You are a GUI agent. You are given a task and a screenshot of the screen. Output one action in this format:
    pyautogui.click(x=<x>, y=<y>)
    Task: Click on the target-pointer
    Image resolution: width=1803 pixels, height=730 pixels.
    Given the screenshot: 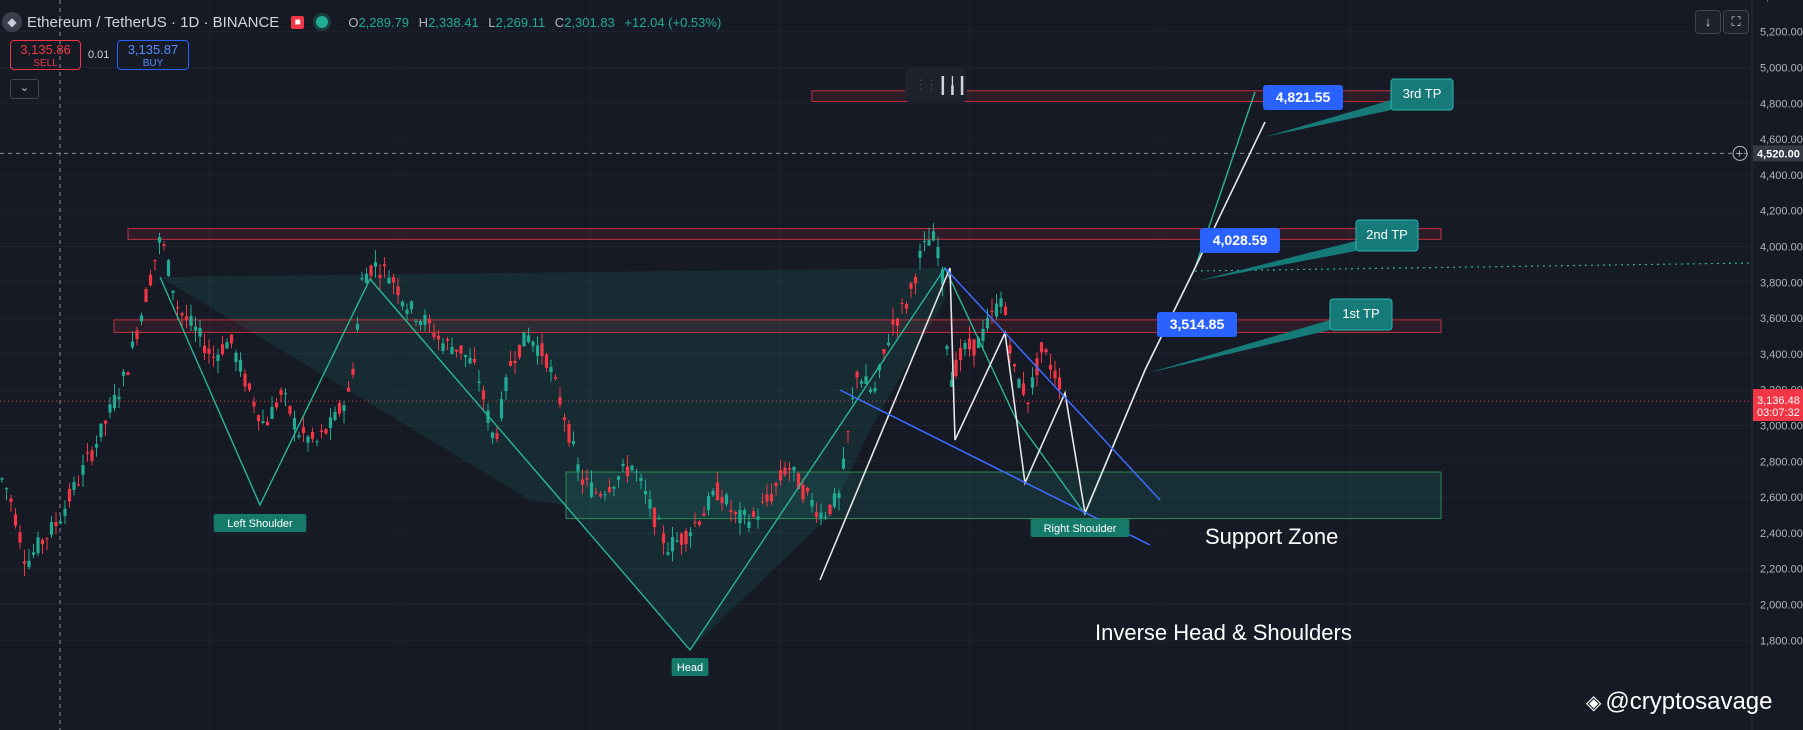 What is the action you would take?
    pyautogui.click(x=1328, y=118)
    